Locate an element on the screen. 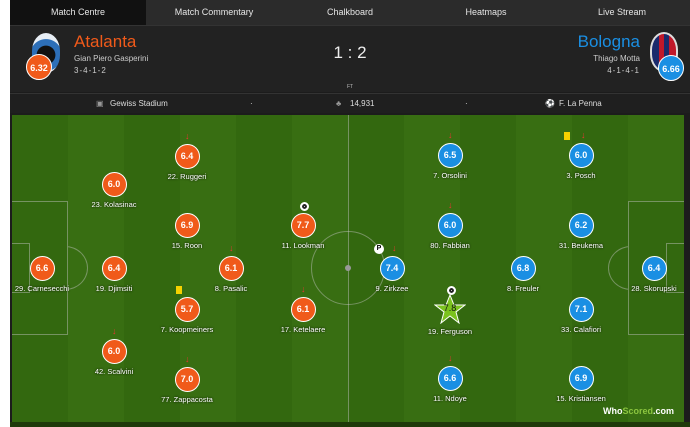 The image size is (690, 427). match-status: FT is located at coordinates (350, 87).